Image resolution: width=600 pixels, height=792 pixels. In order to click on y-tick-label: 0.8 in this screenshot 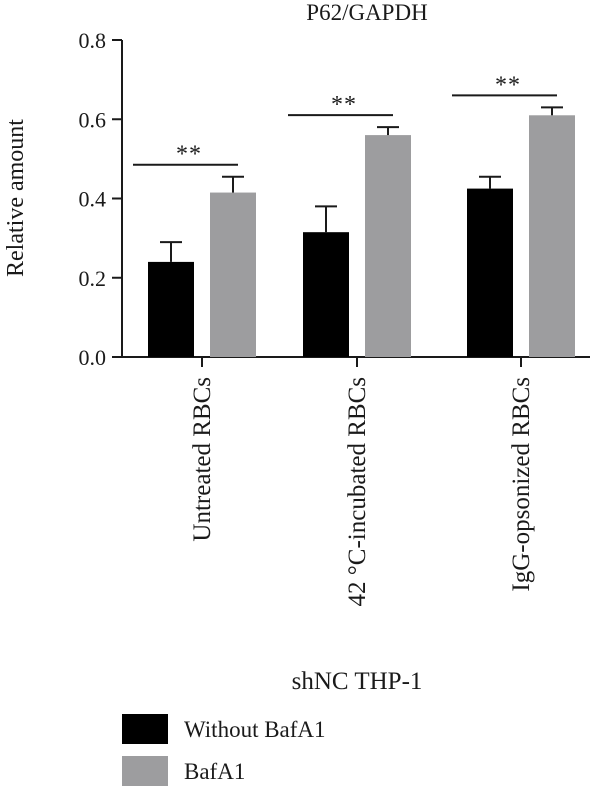, I will do `click(93, 40)`.